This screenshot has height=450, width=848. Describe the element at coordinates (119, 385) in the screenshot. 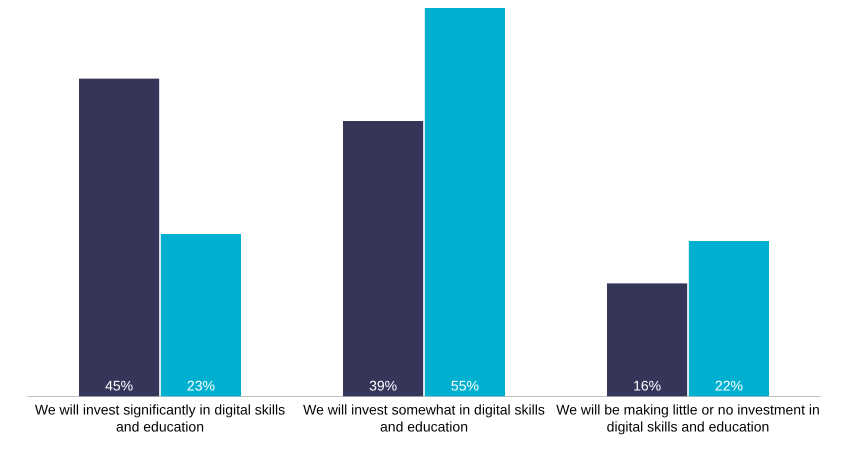

I see `data-label: 45%` at that location.